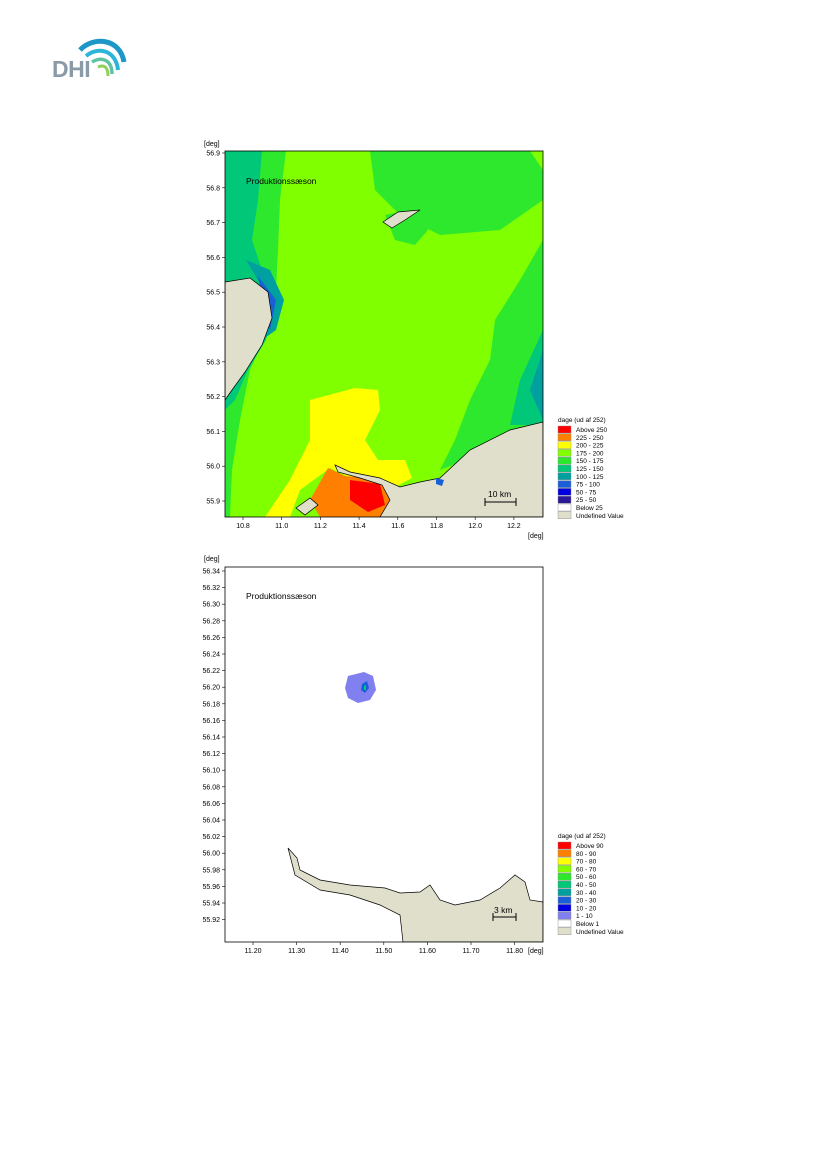 Image resolution: width=827 pixels, height=1169 pixels. What do you see at coordinates (102, 57) in the screenshot?
I see `dhi-wave-icon` at bounding box center [102, 57].